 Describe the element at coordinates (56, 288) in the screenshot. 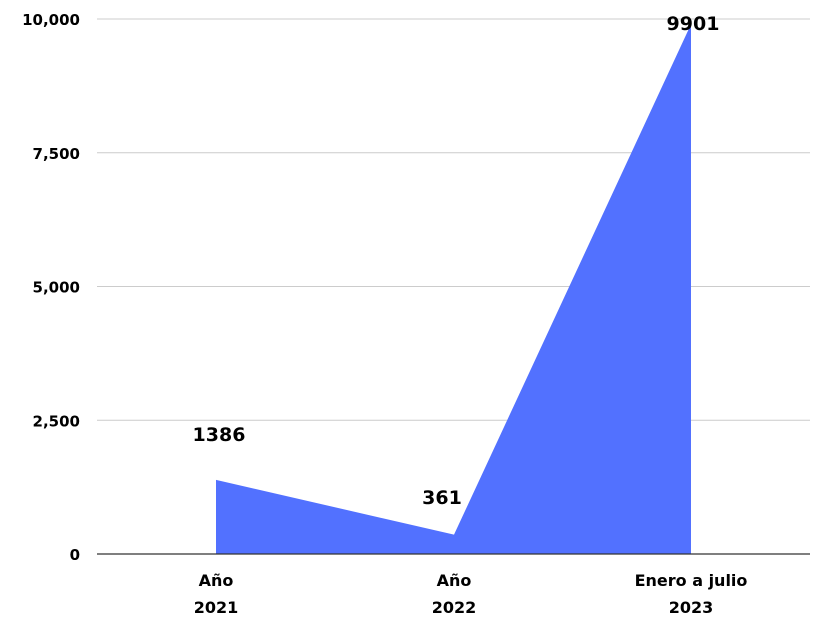

I see `y-tick-label: 5,000` at that location.